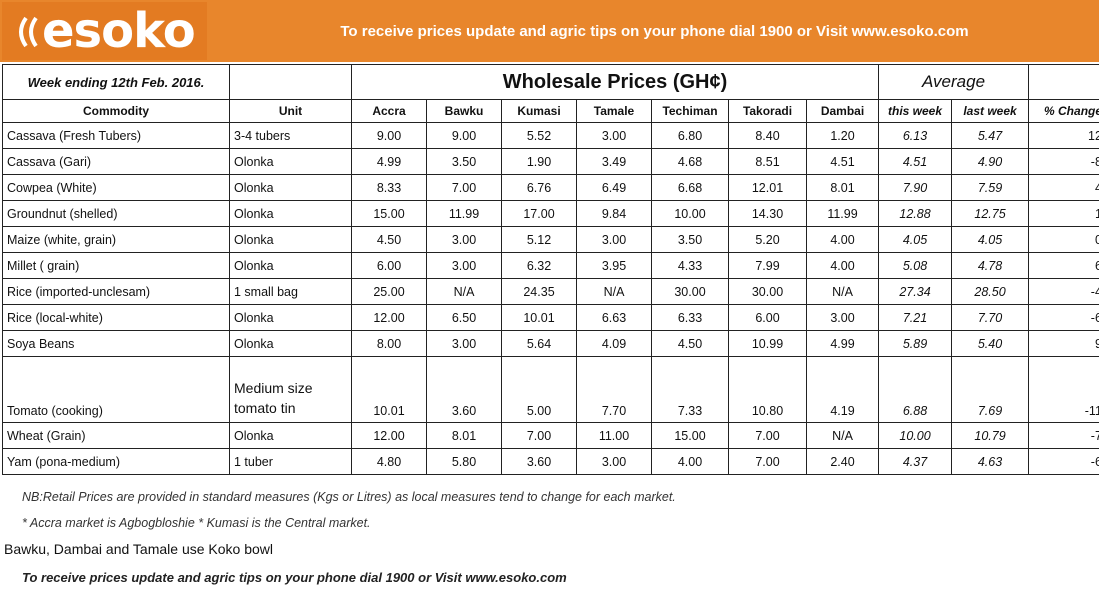 The width and height of the screenshot is (1099, 604). Describe the element at coordinates (915, 135) in the screenshot. I see `this-week-cell: 6.13` at that location.